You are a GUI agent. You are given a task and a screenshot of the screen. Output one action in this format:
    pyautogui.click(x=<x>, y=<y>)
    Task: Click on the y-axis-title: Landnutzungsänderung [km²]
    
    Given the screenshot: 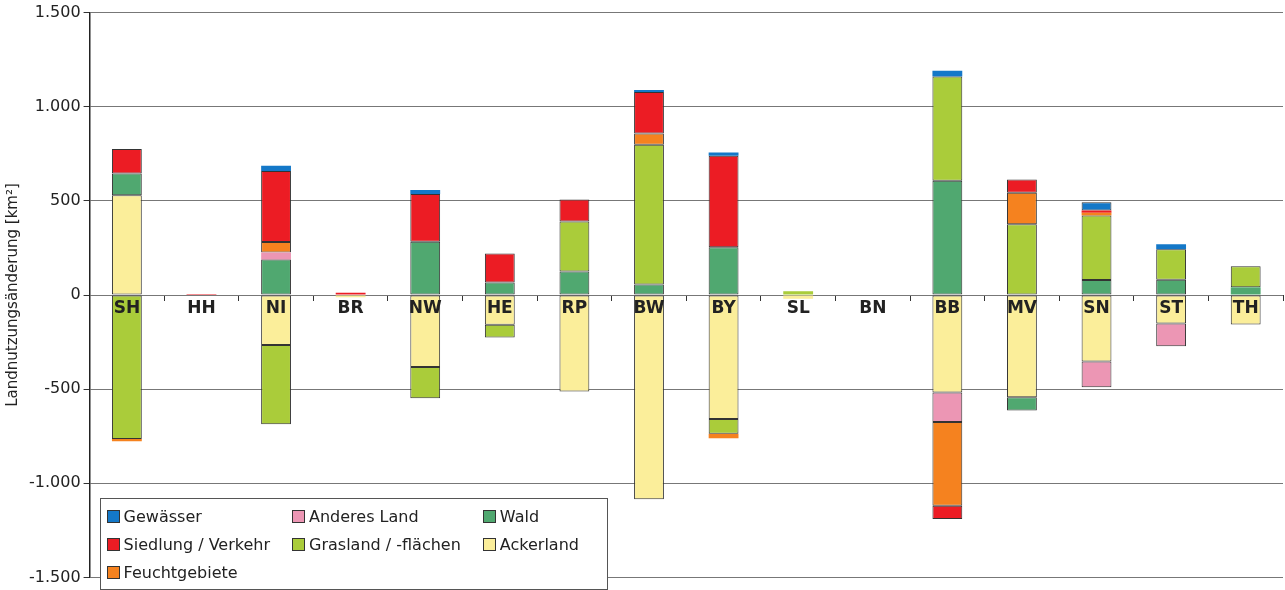 What is the action you would take?
    pyautogui.click(x=11, y=295)
    